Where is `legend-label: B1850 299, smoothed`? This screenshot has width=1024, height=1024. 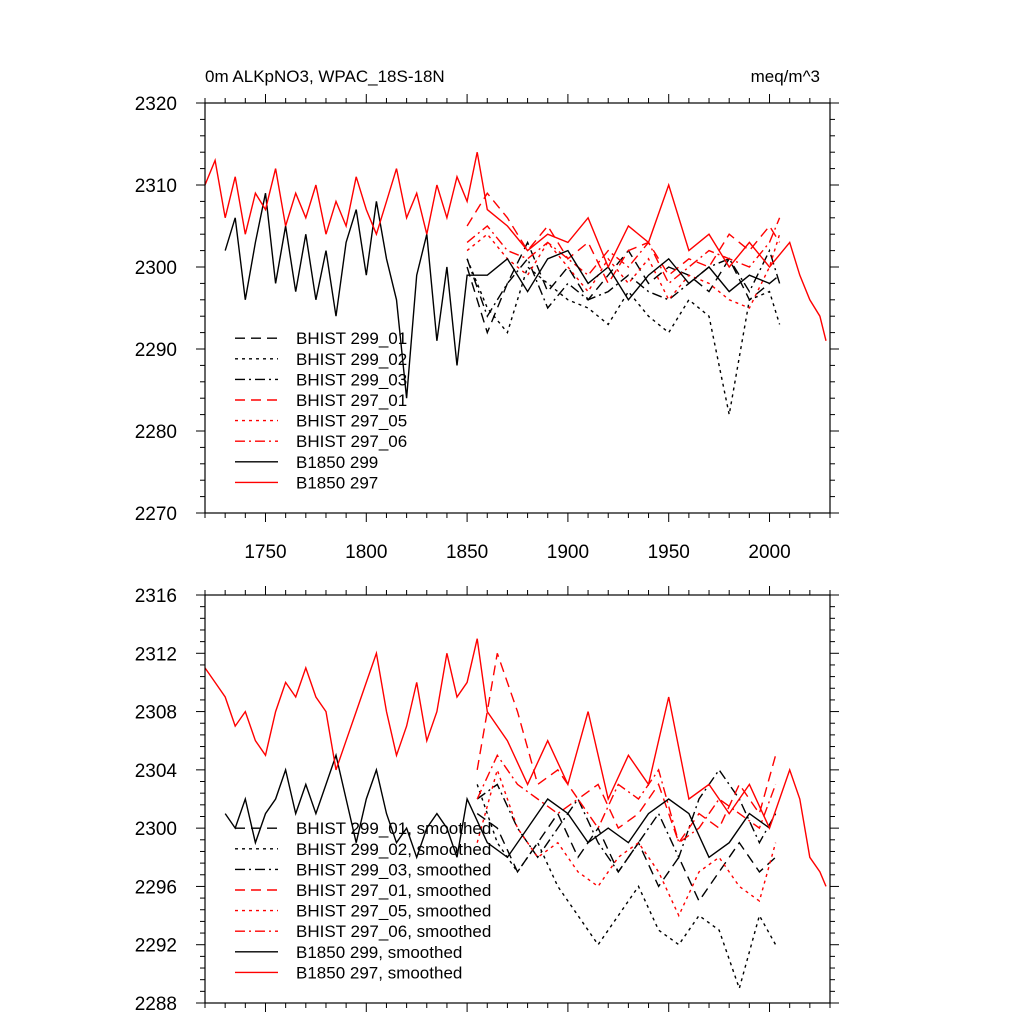
legend-label: B1850 299, smoothed is located at coordinates (379, 952).